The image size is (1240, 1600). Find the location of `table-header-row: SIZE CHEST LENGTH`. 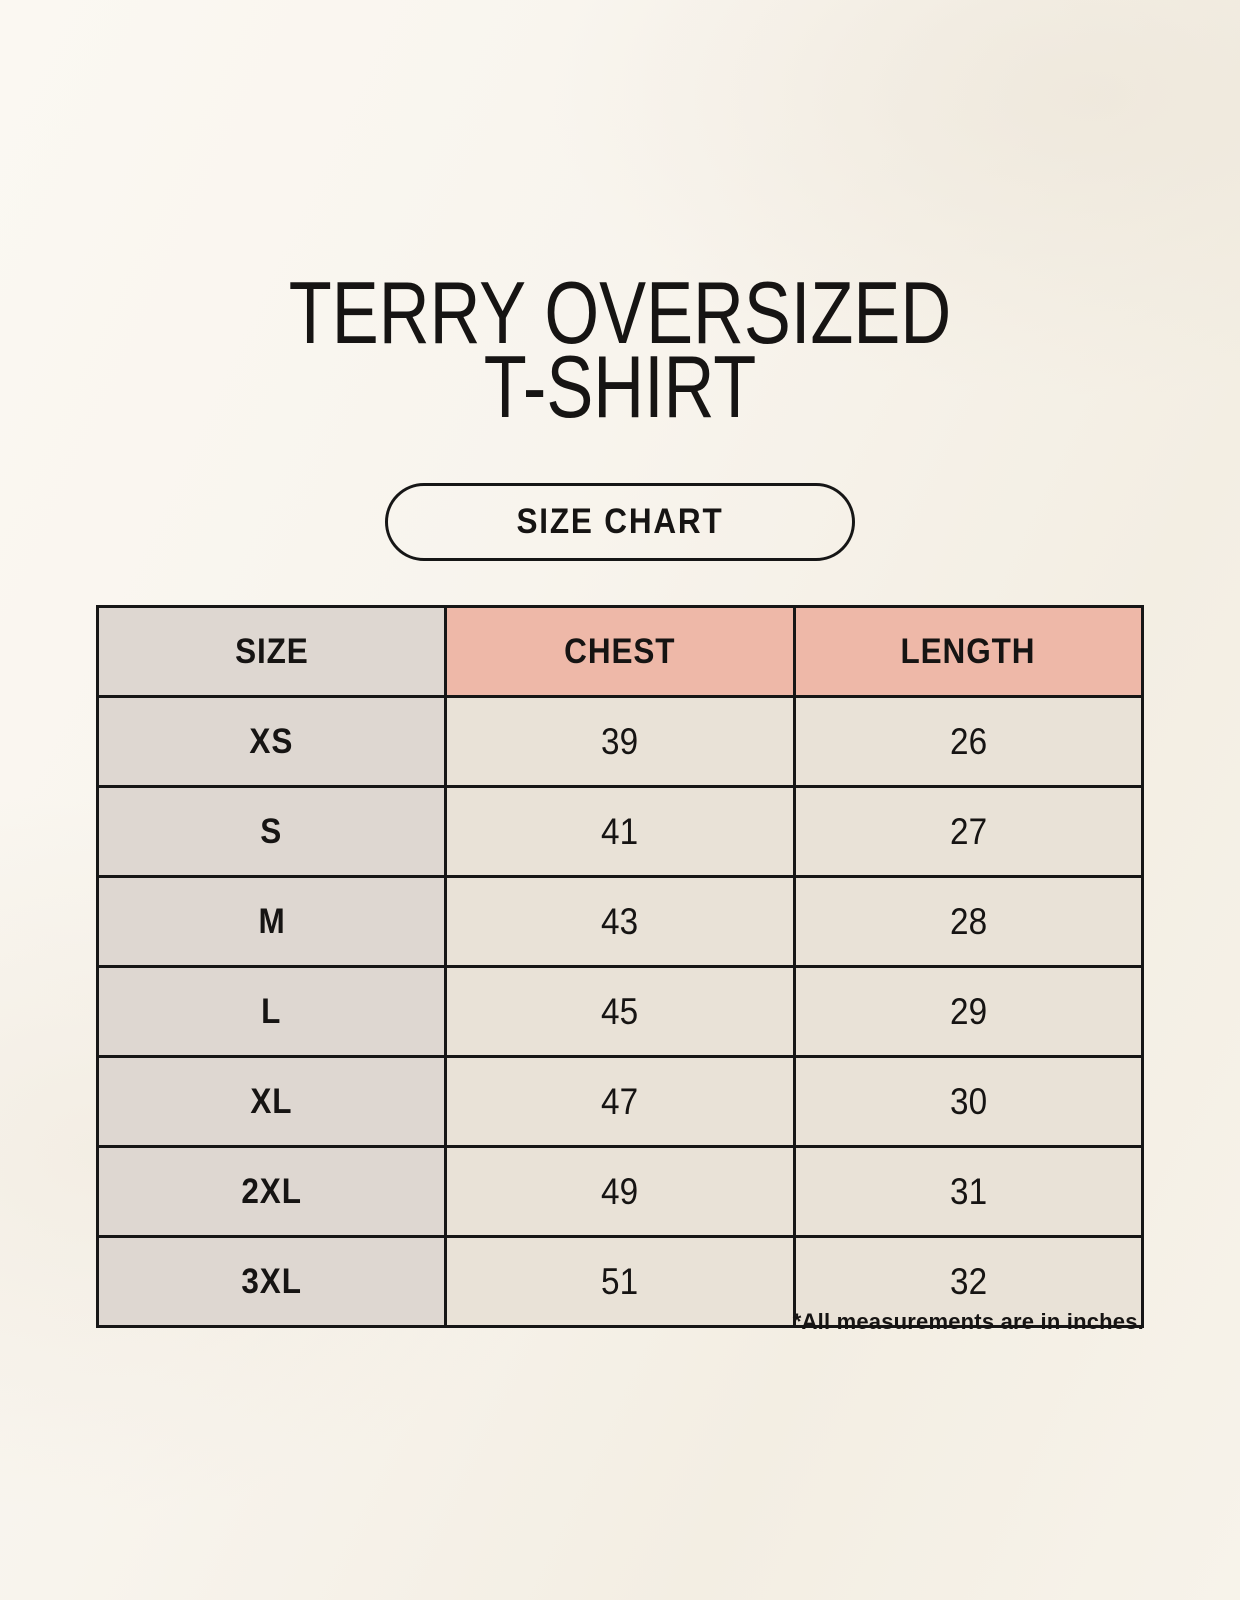

table-header-row: SIZE CHEST LENGTH is located at coordinates (620, 651).